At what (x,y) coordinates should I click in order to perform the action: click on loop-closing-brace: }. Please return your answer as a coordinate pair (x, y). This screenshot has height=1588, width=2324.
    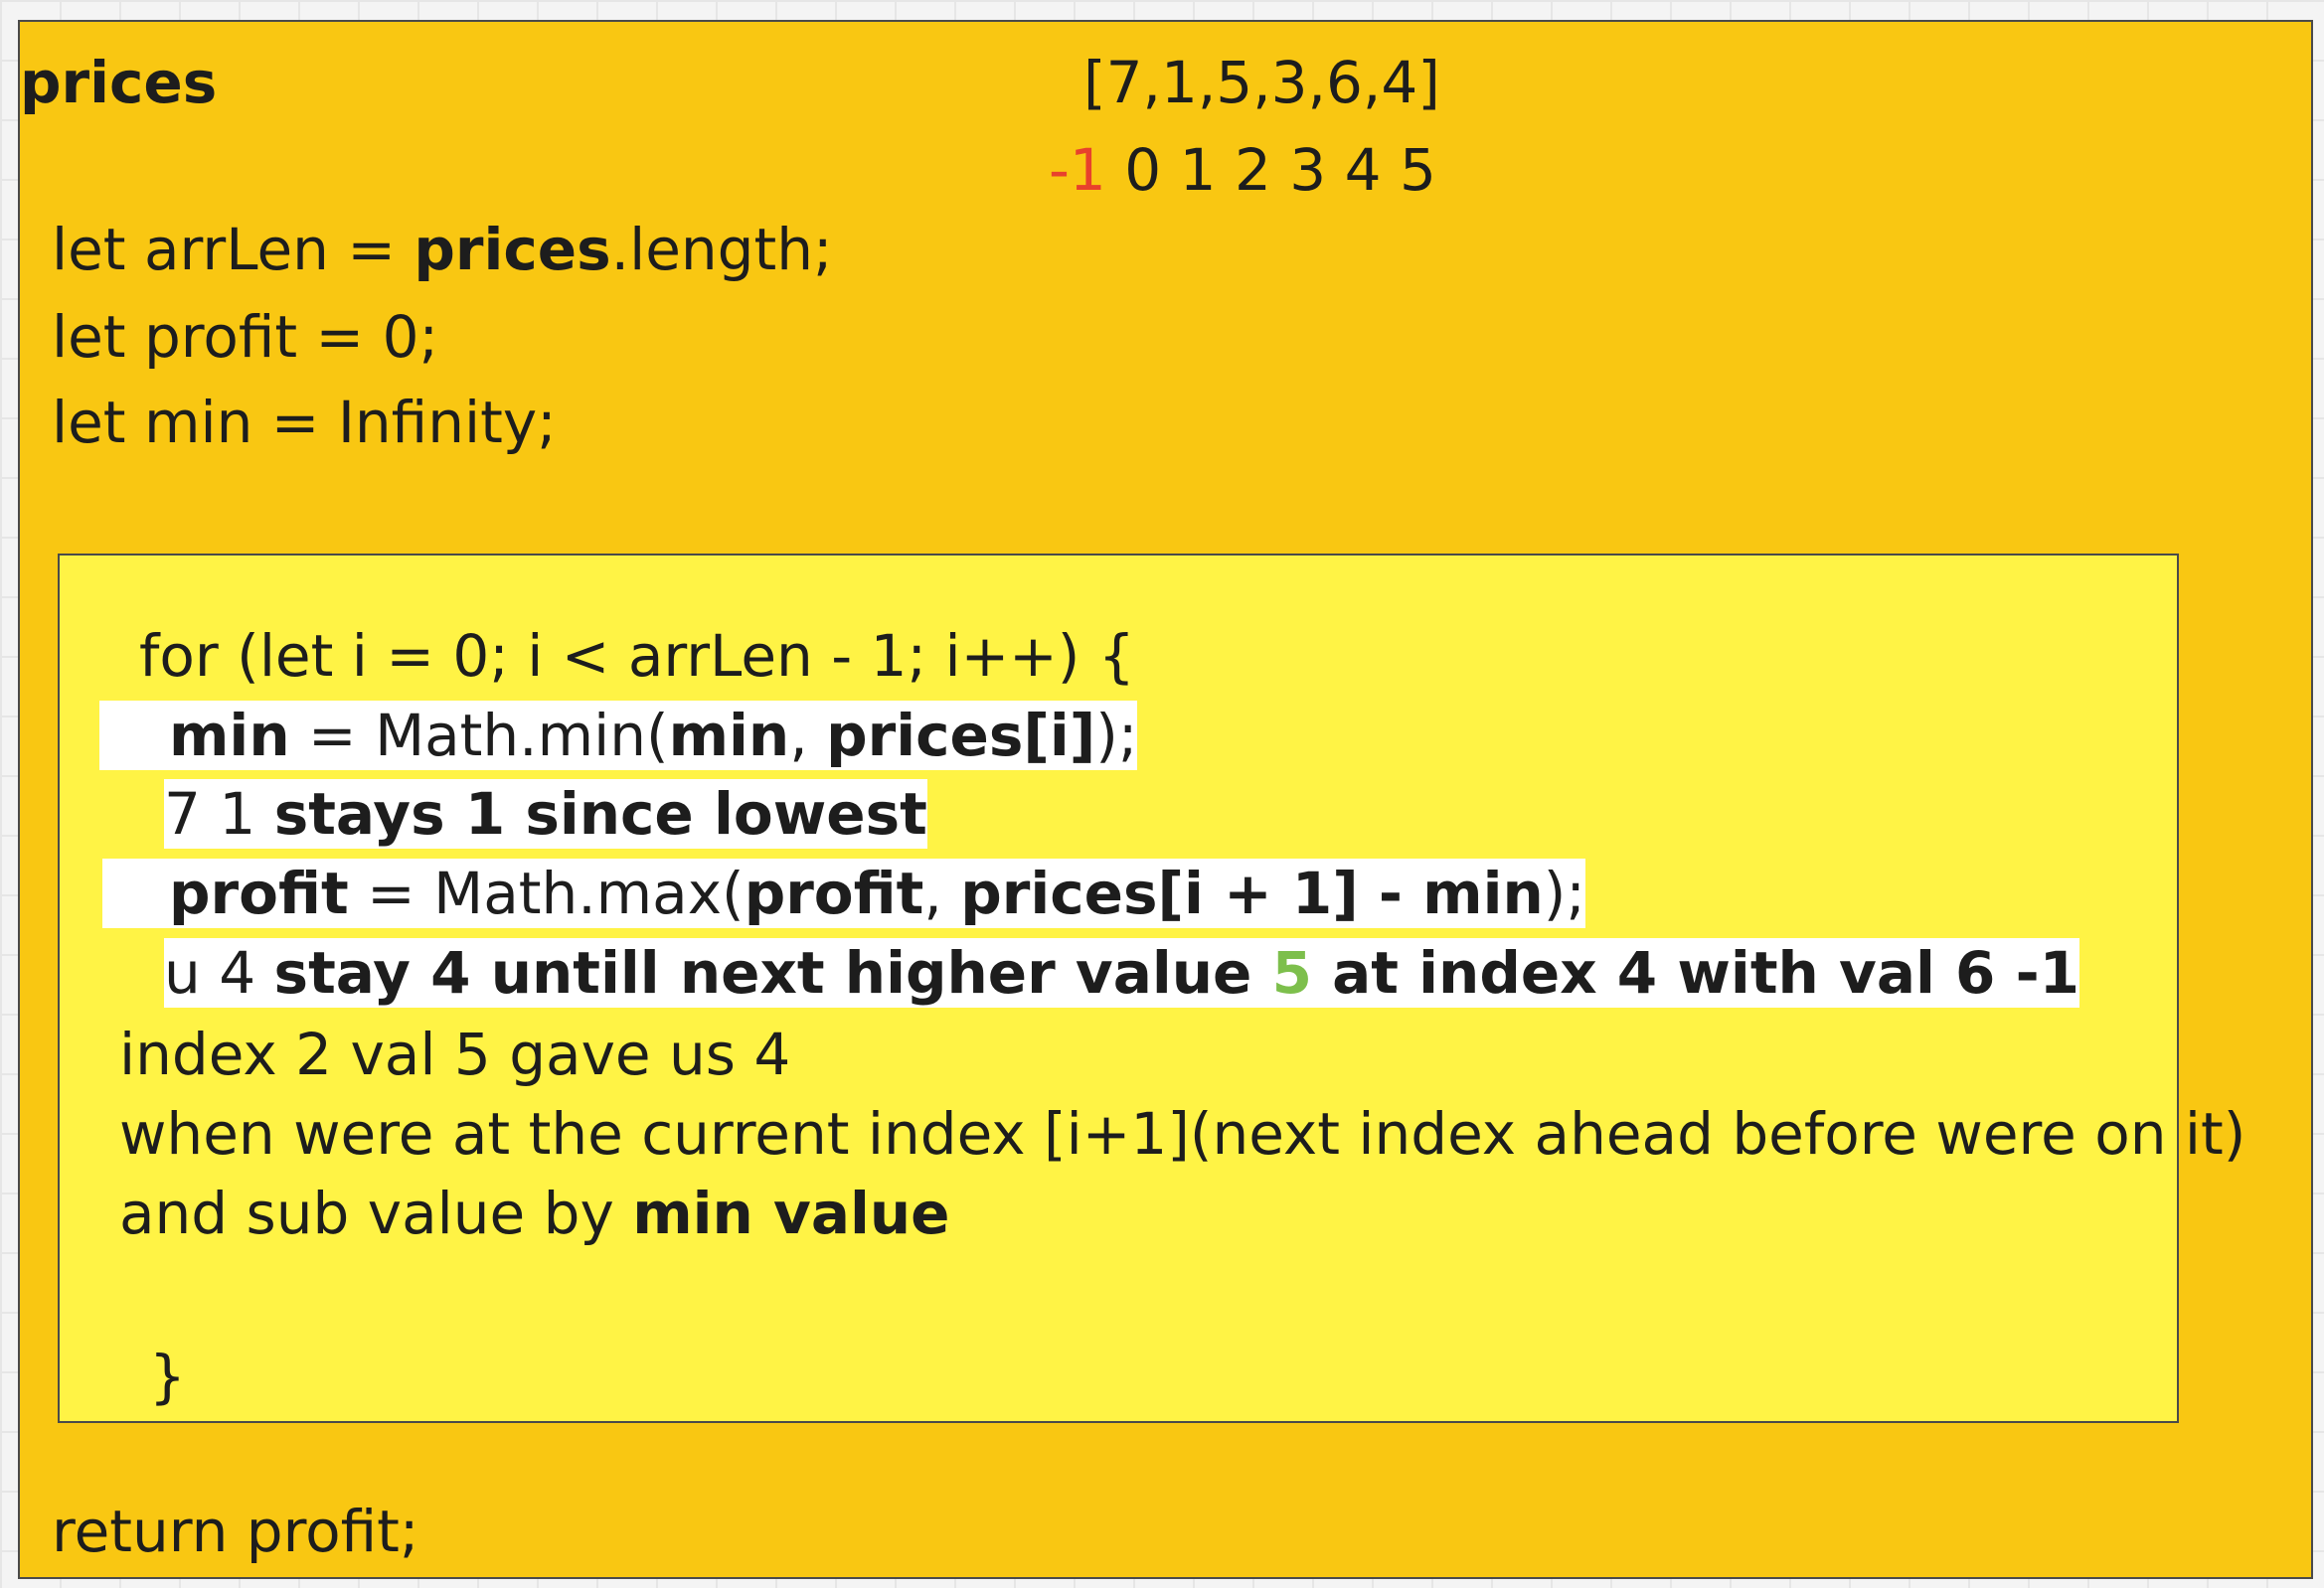
    Looking at the image, I should click on (167, 1376).